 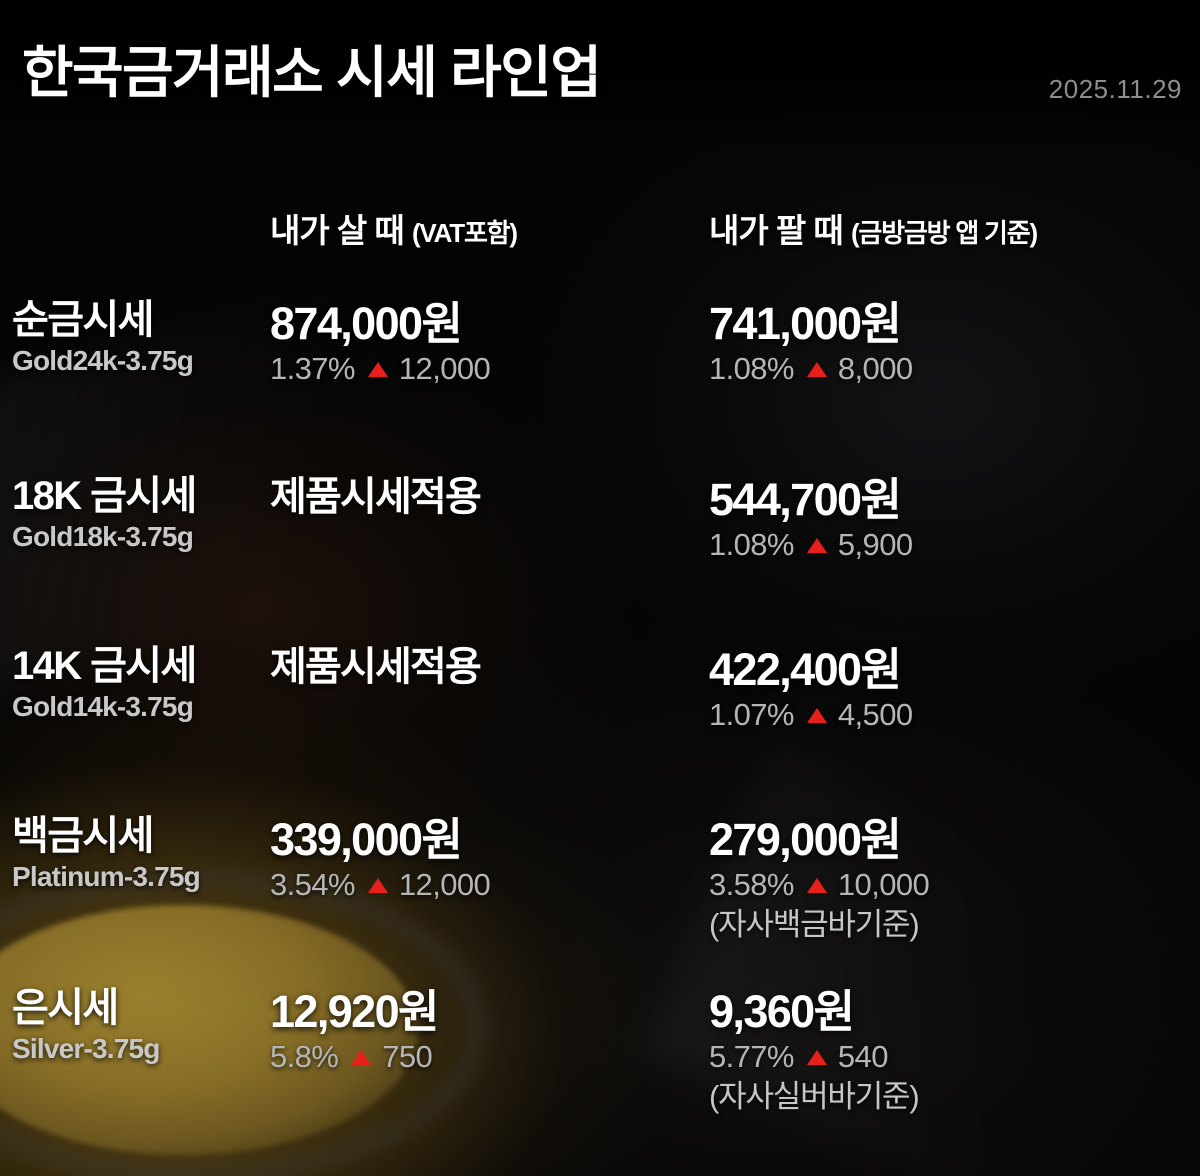 What do you see at coordinates (103, 536) in the screenshot?
I see `row-label-en: Gold18k-3.75g` at bounding box center [103, 536].